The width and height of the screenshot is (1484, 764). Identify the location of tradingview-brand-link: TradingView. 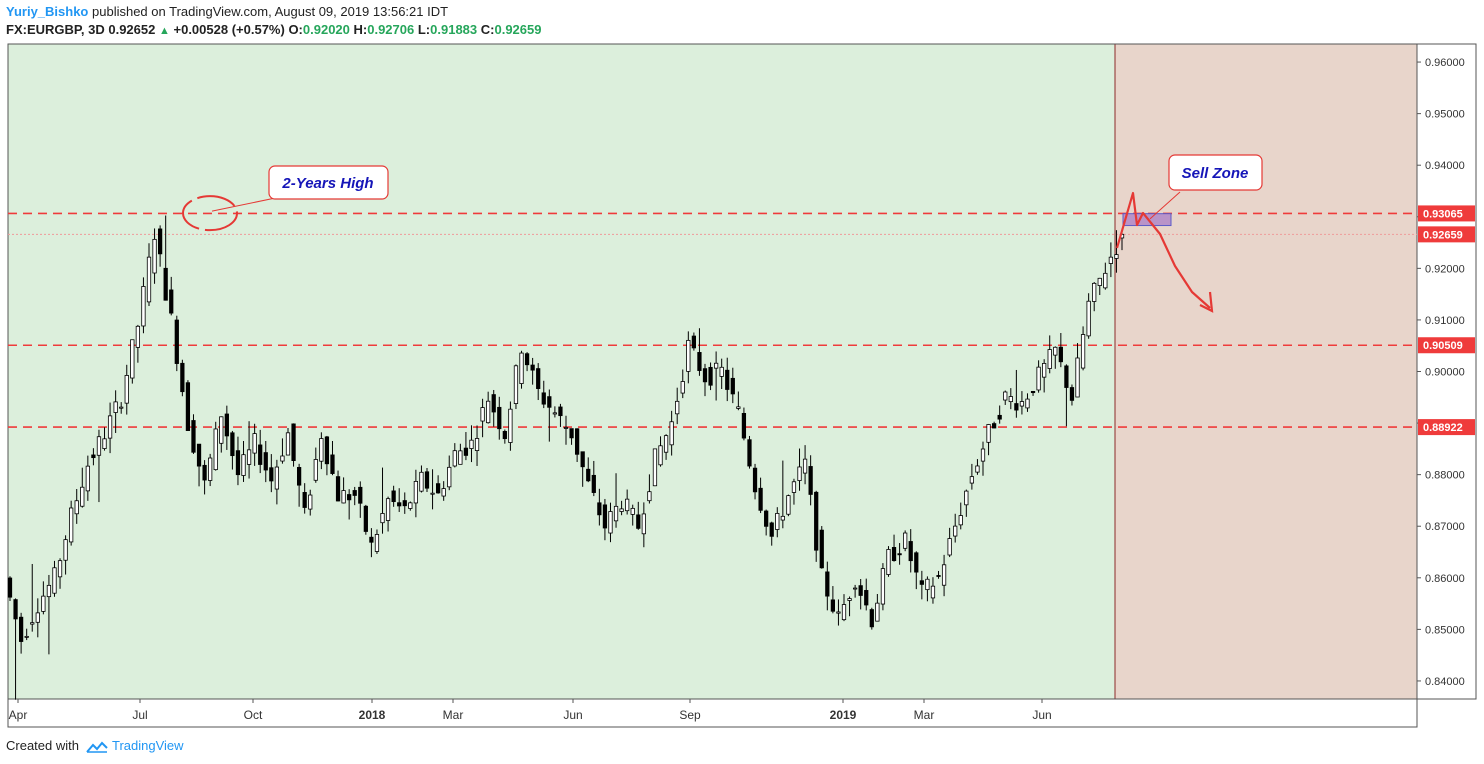
(148, 745).